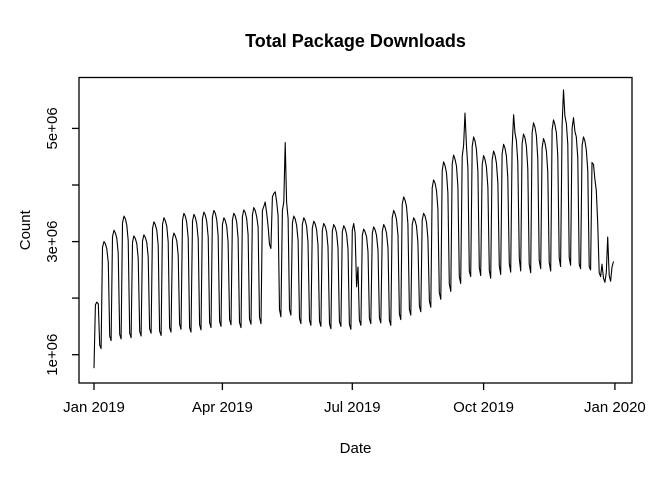  Describe the element at coordinates (483, 407) in the screenshot. I see `x-tick-label: Oct 2019` at that location.